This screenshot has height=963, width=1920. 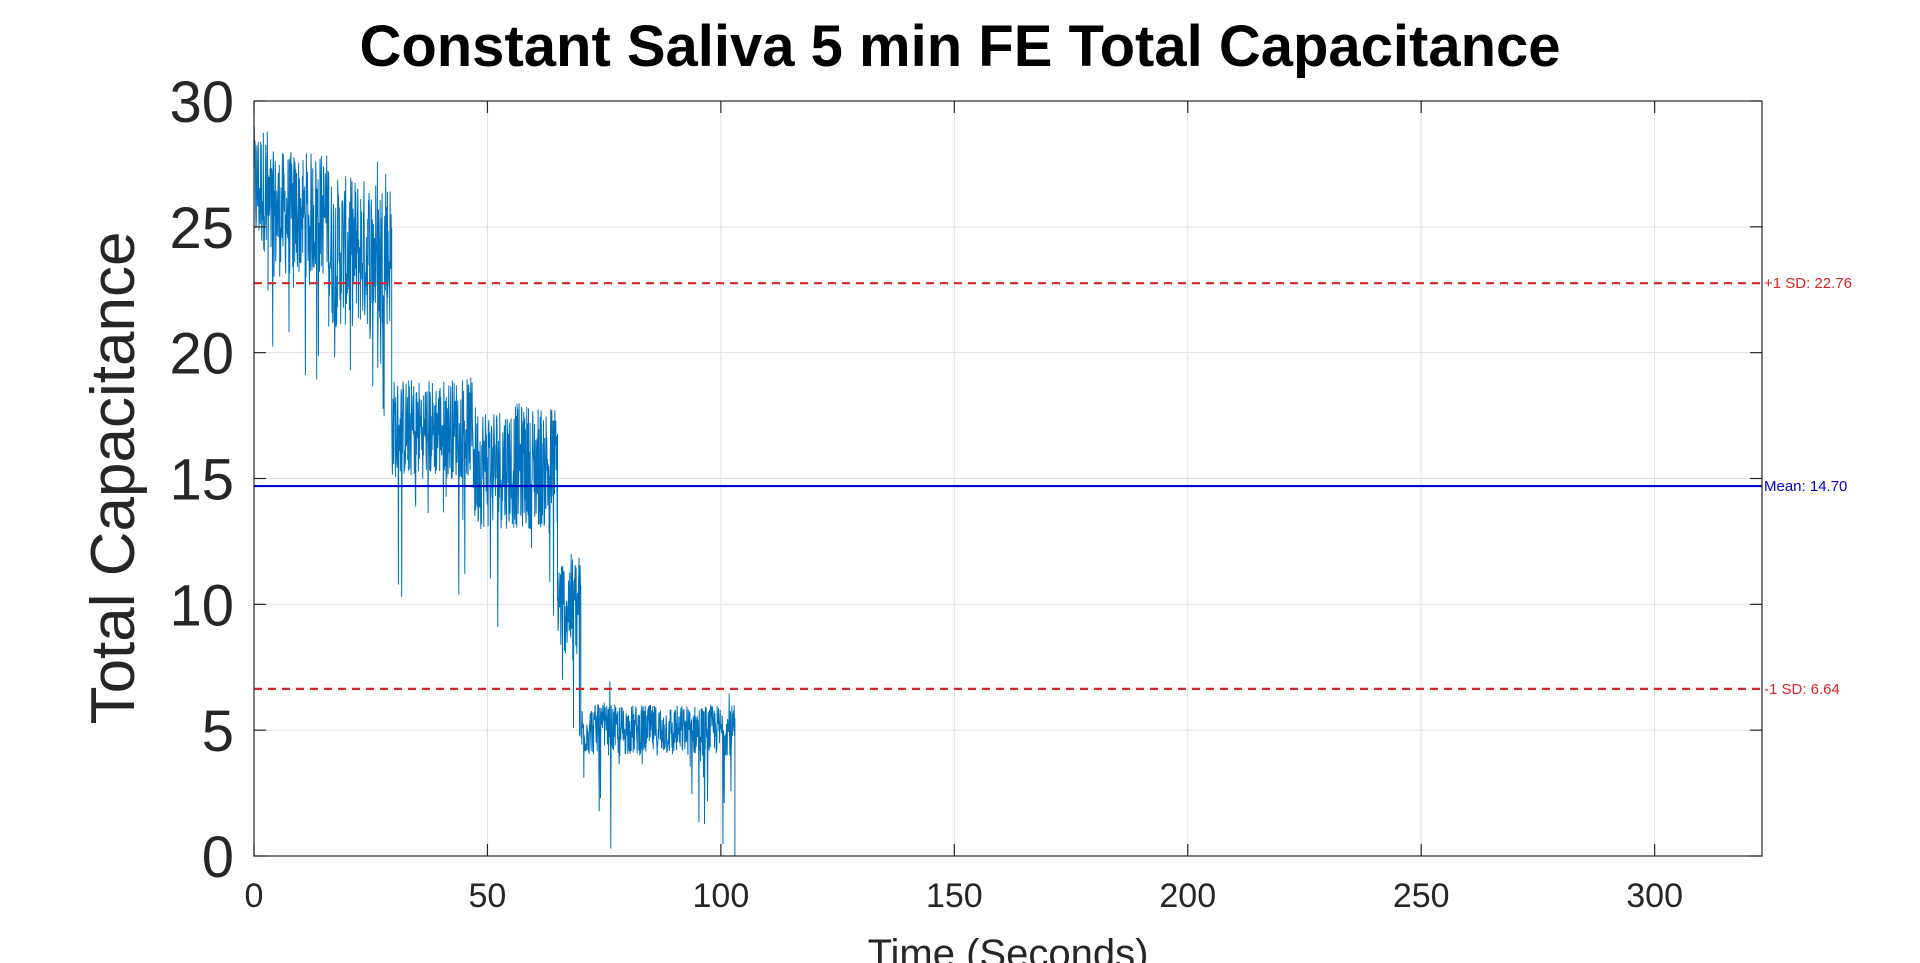 I want to click on y-tick-label: 15, so click(x=201, y=480).